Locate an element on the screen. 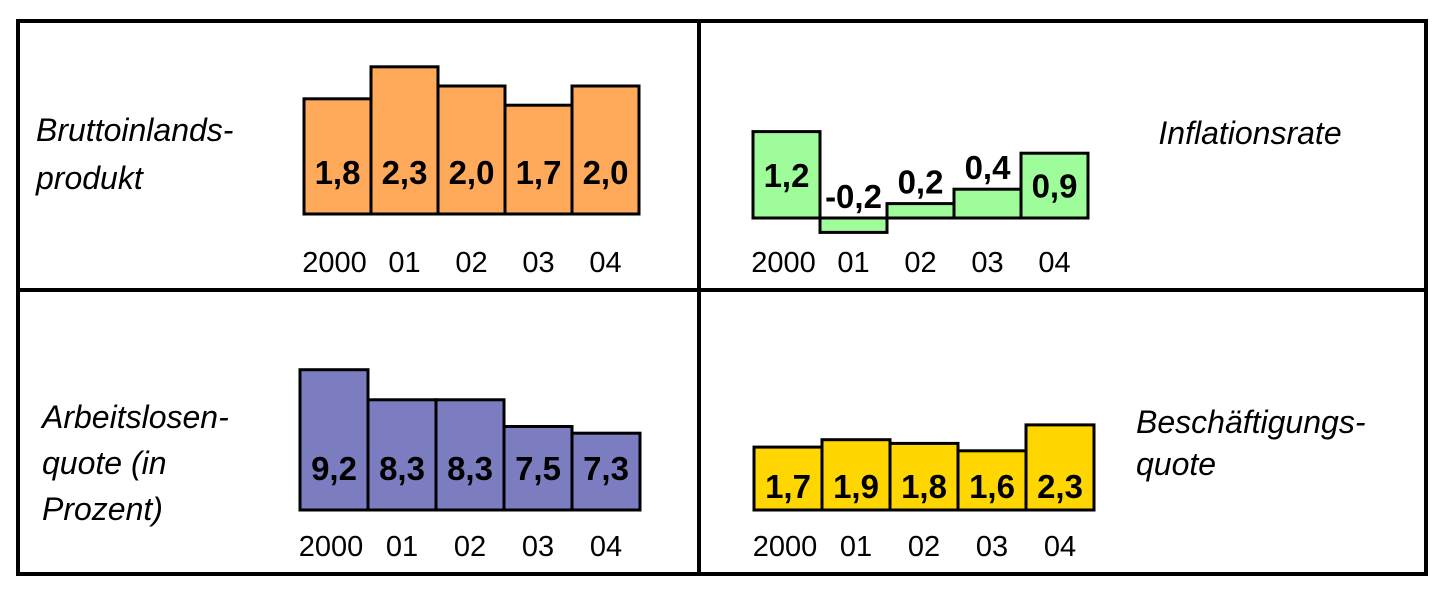 Image resolution: width=1443 pixels, height=595 pixels. data-label: 0,2 is located at coordinates (921, 182).